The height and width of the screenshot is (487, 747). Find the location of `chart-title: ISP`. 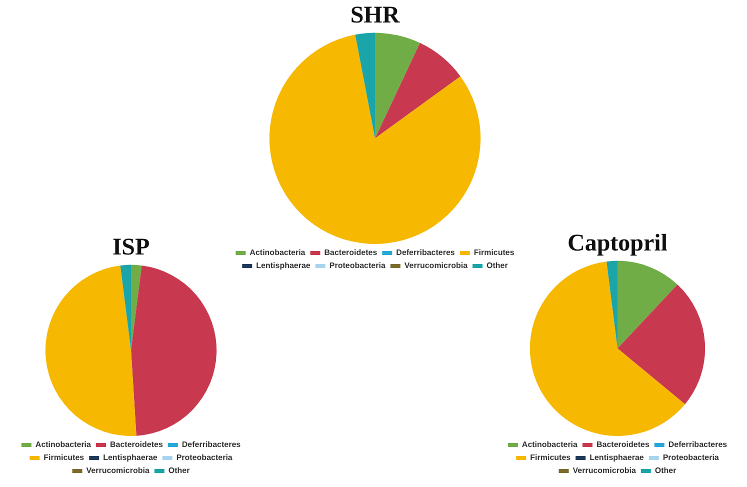

chart-title: ISP is located at coordinates (131, 247).